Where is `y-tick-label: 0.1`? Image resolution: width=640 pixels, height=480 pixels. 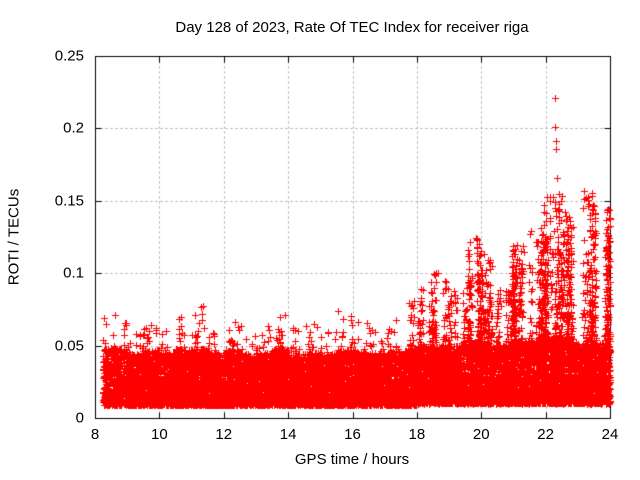
y-tick-label: 0.1 is located at coordinates (73, 273).